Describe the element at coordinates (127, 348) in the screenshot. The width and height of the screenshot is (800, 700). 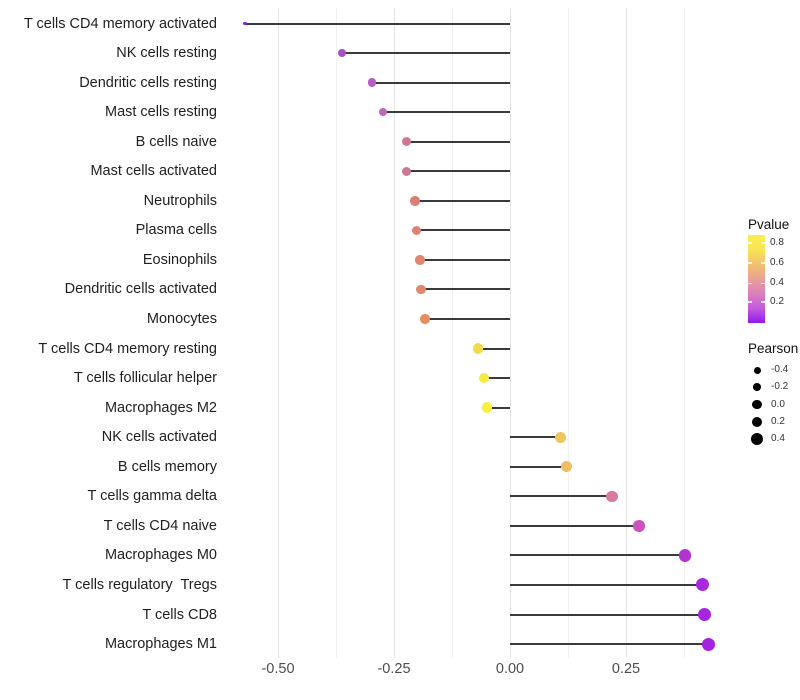
I see `y-axis-label: T cells CD4 memory resting` at that location.